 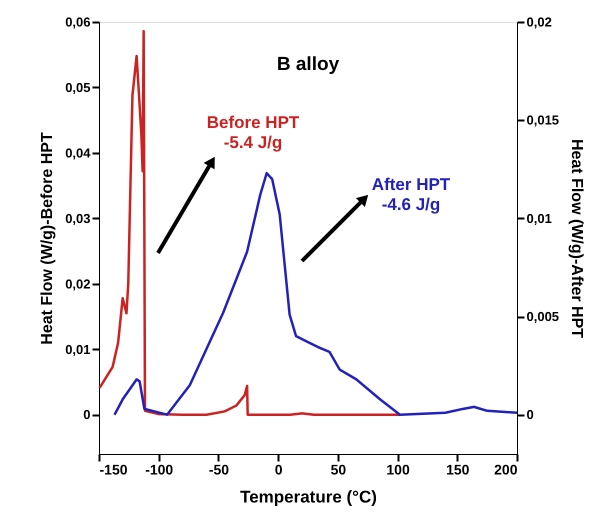 What do you see at coordinates (253, 122) in the screenshot?
I see `text: Before HPT` at bounding box center [253, 122].